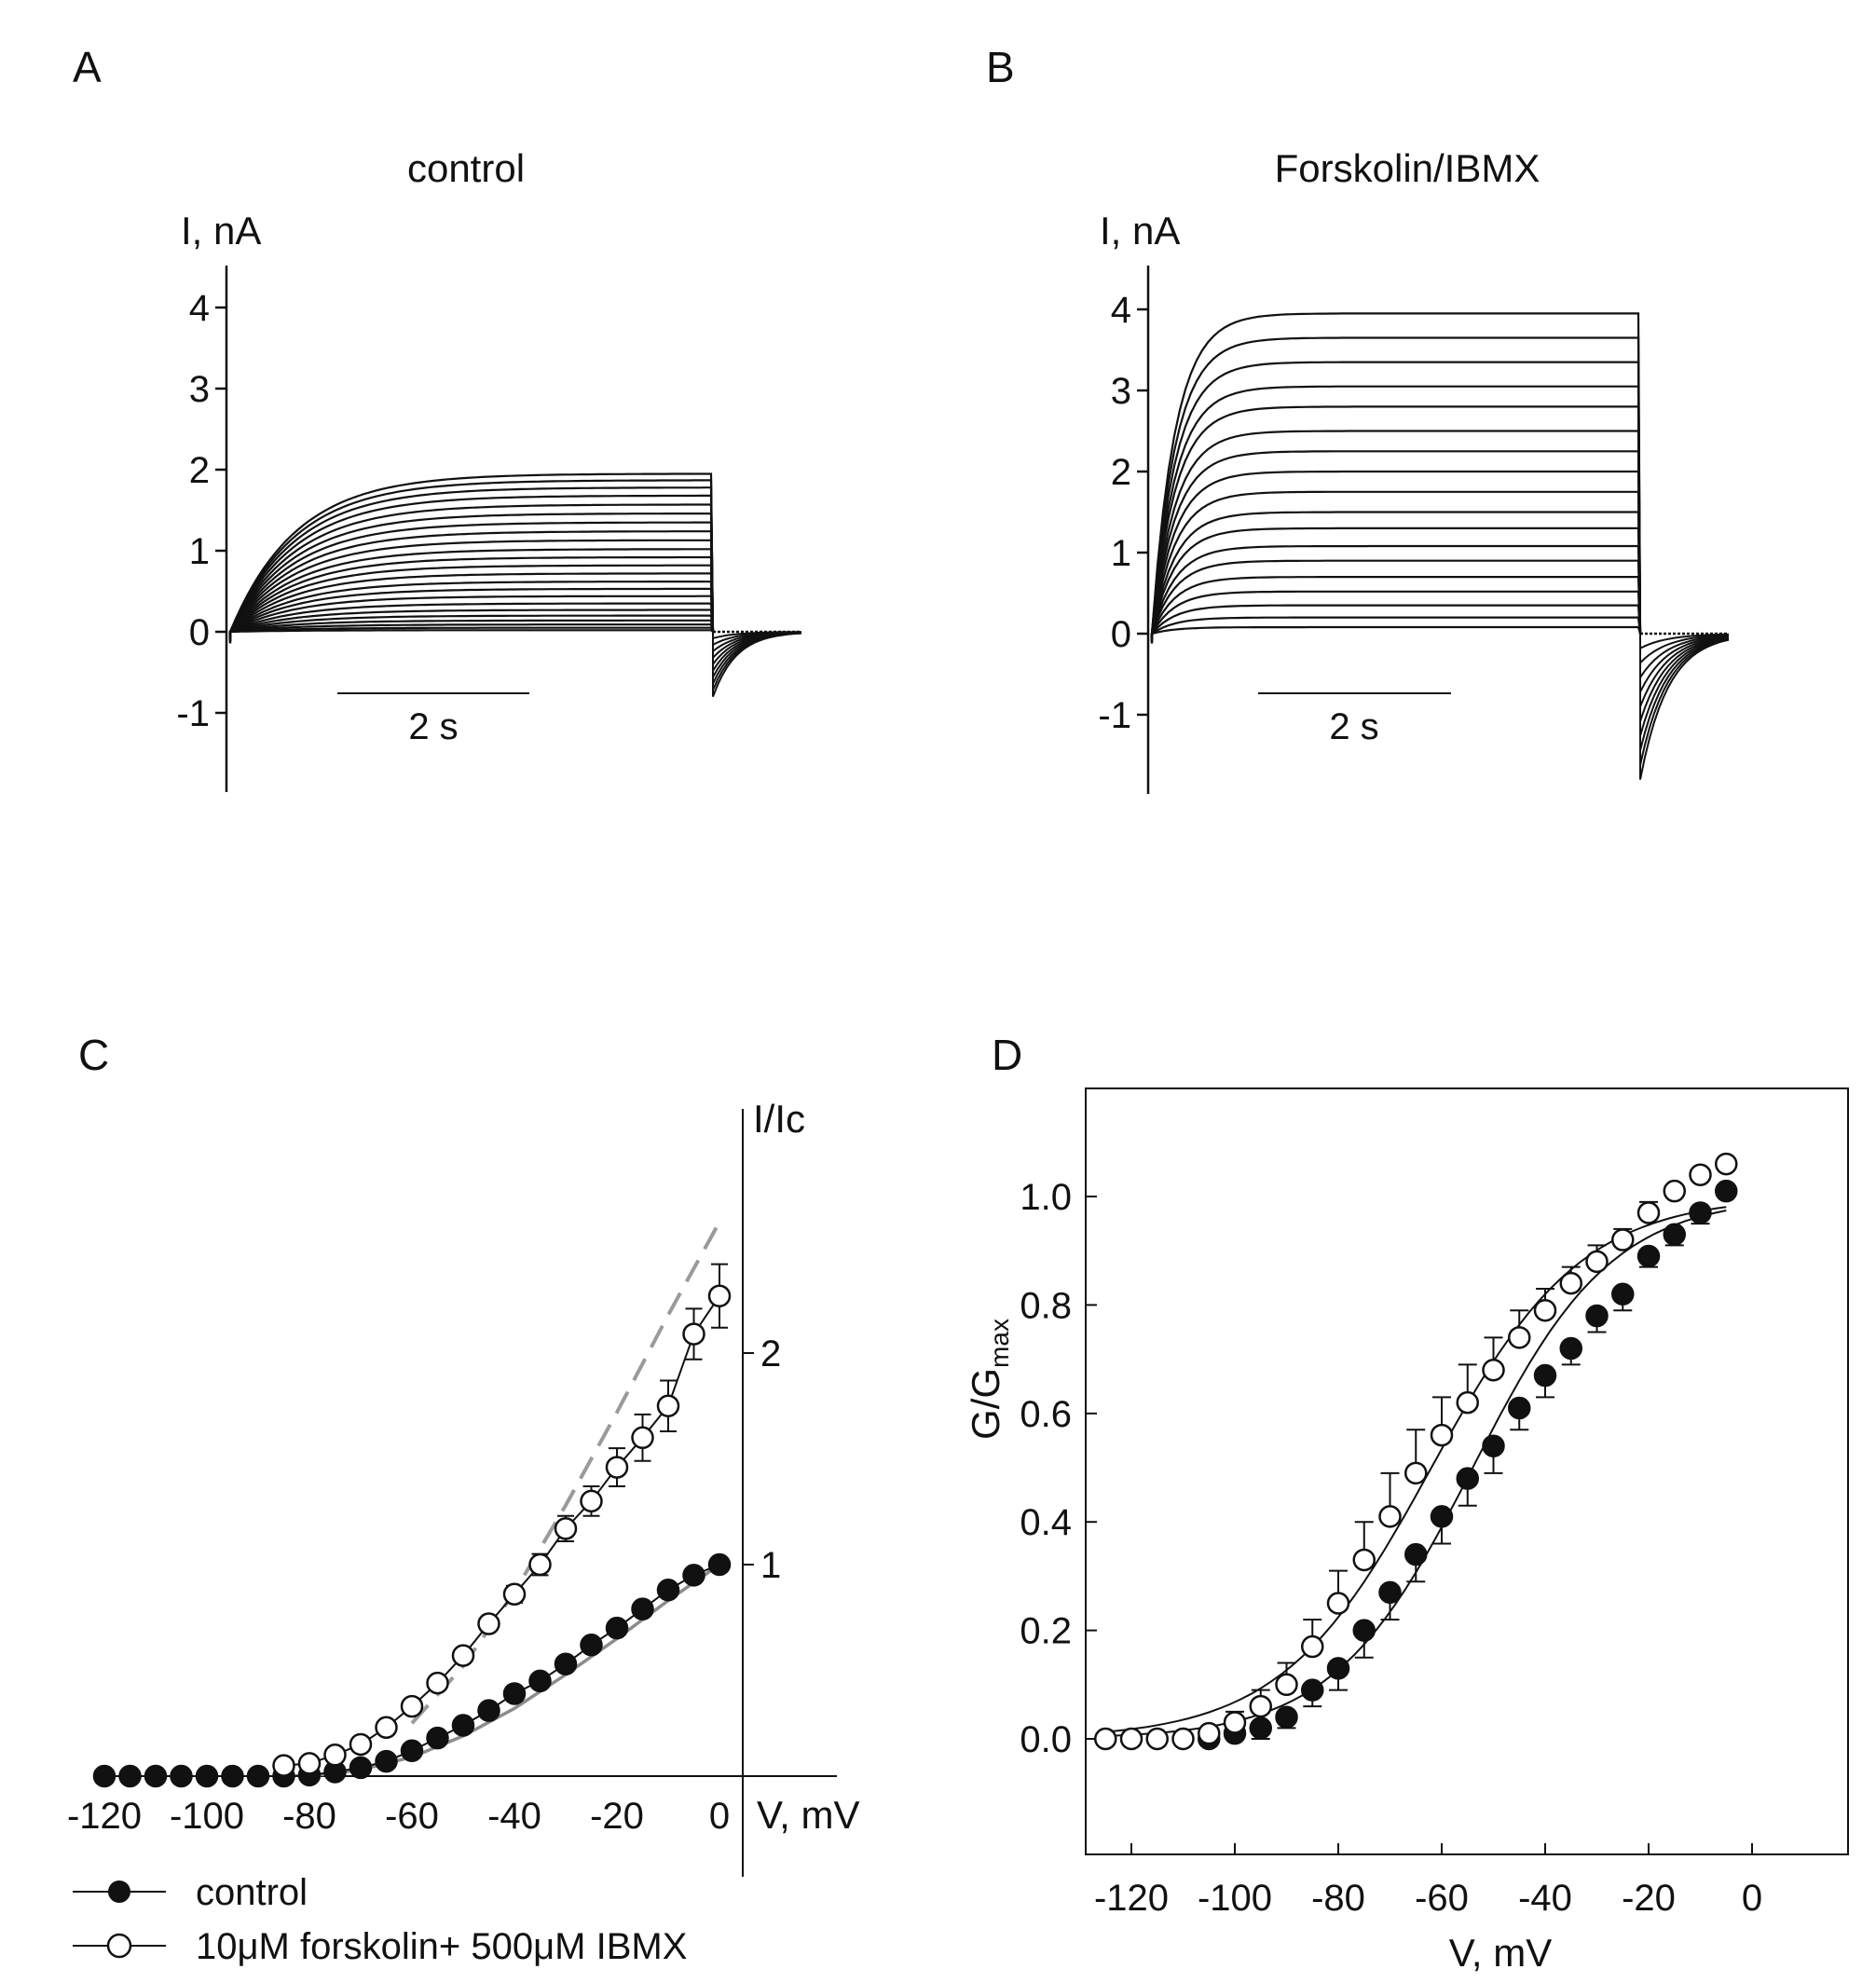 Image resolution: width=1876 pixels, height=1983 pixels. I want to click on panel-c-y-axis-label: I/Ic, so click(779, 1119).